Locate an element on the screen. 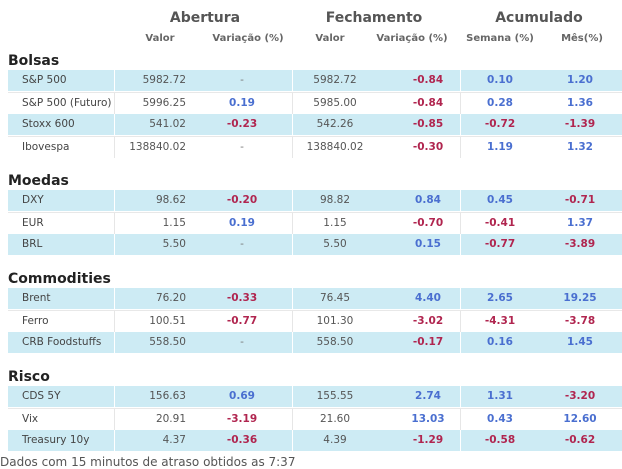  subheader-semana: Semana (%) is located at coordinates (500, 38).